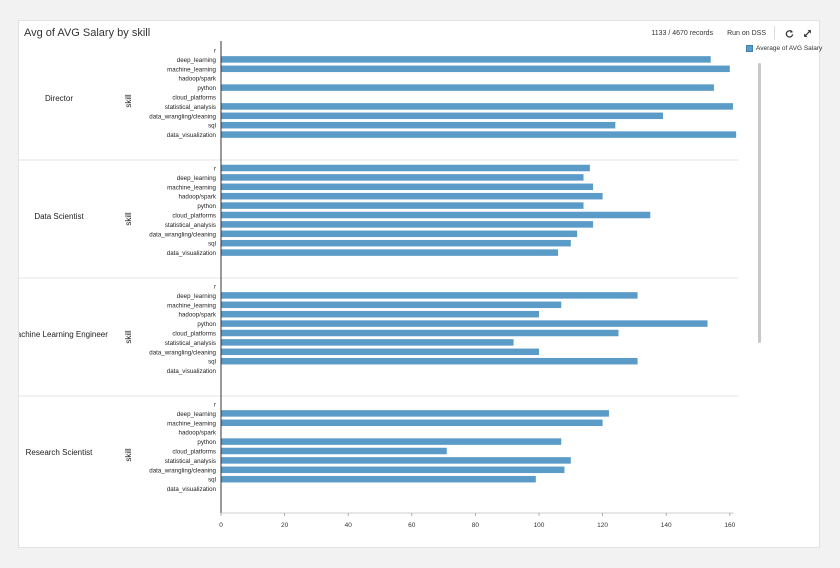 The width and height of the screenshot is (840, 568). I want to click on x-tick-label: 100, so click(539, 525).